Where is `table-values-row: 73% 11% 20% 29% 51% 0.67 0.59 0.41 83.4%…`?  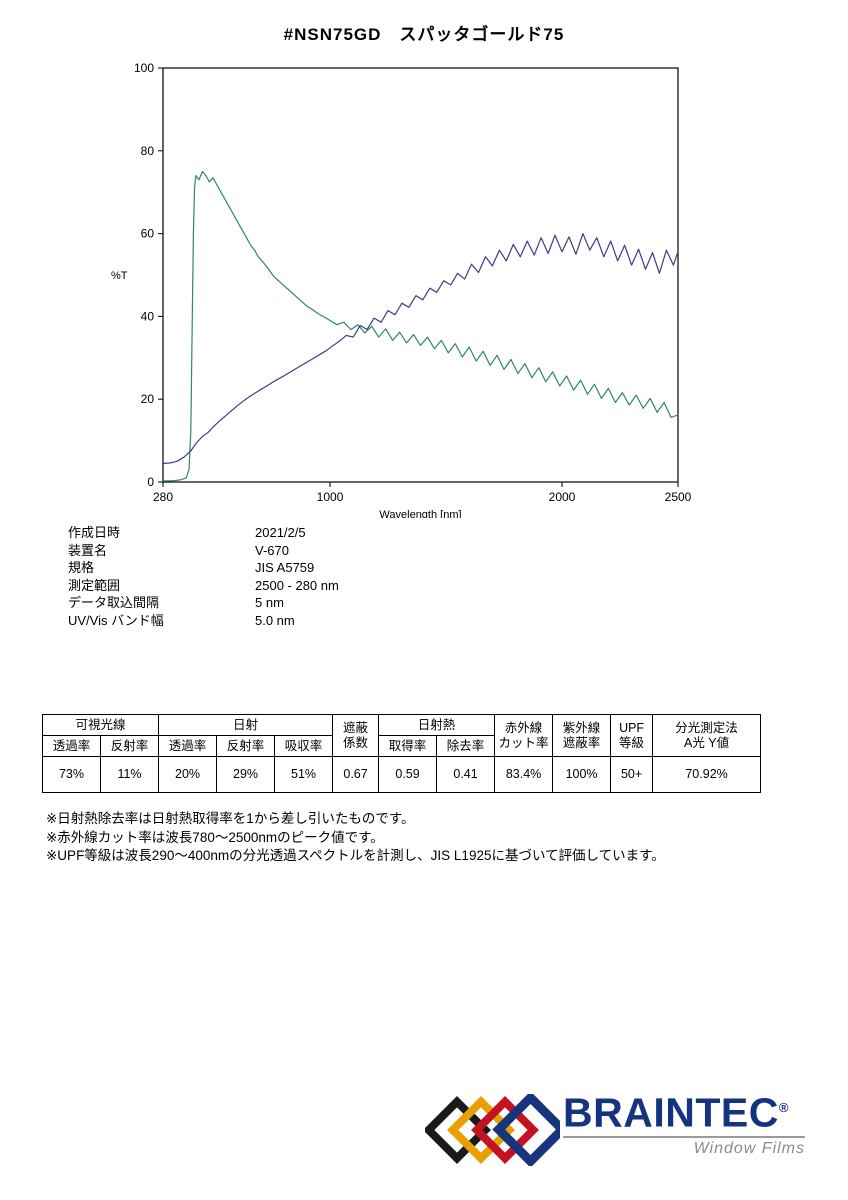 table-values-row: 73% 11% 20% 29% 51% 0.67 0.59 0.41 83.4%… is located at coordinates (402, 774).